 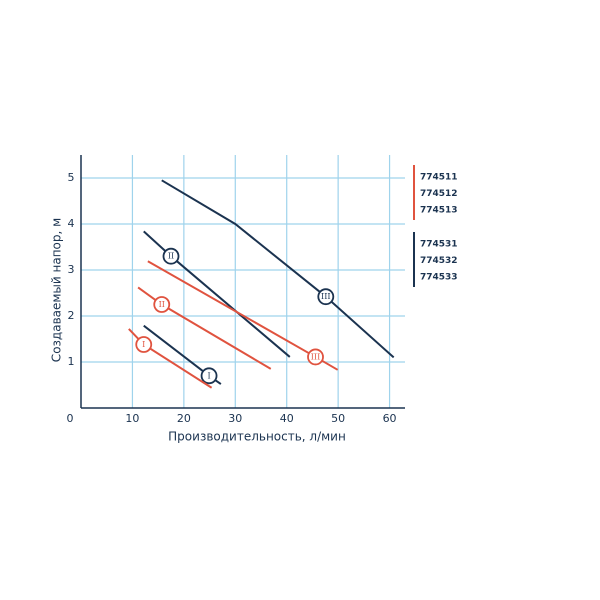 What do you see at coordinates (439, 194) in the screenshot?
I see `legend-label: 774512` at bounding box center [439, 194].